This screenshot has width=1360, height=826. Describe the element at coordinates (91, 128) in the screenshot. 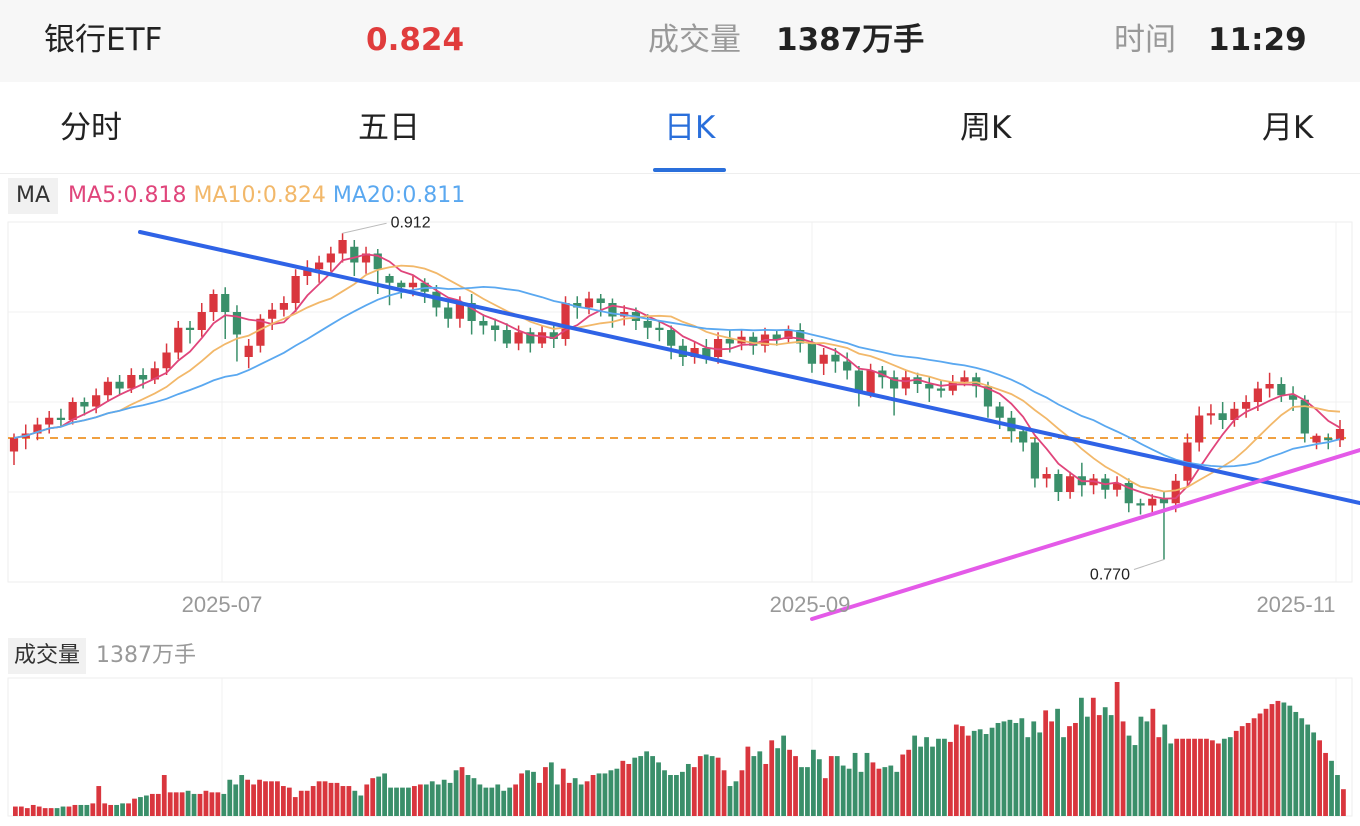

I see `tab-intraday: 分时` at that location.